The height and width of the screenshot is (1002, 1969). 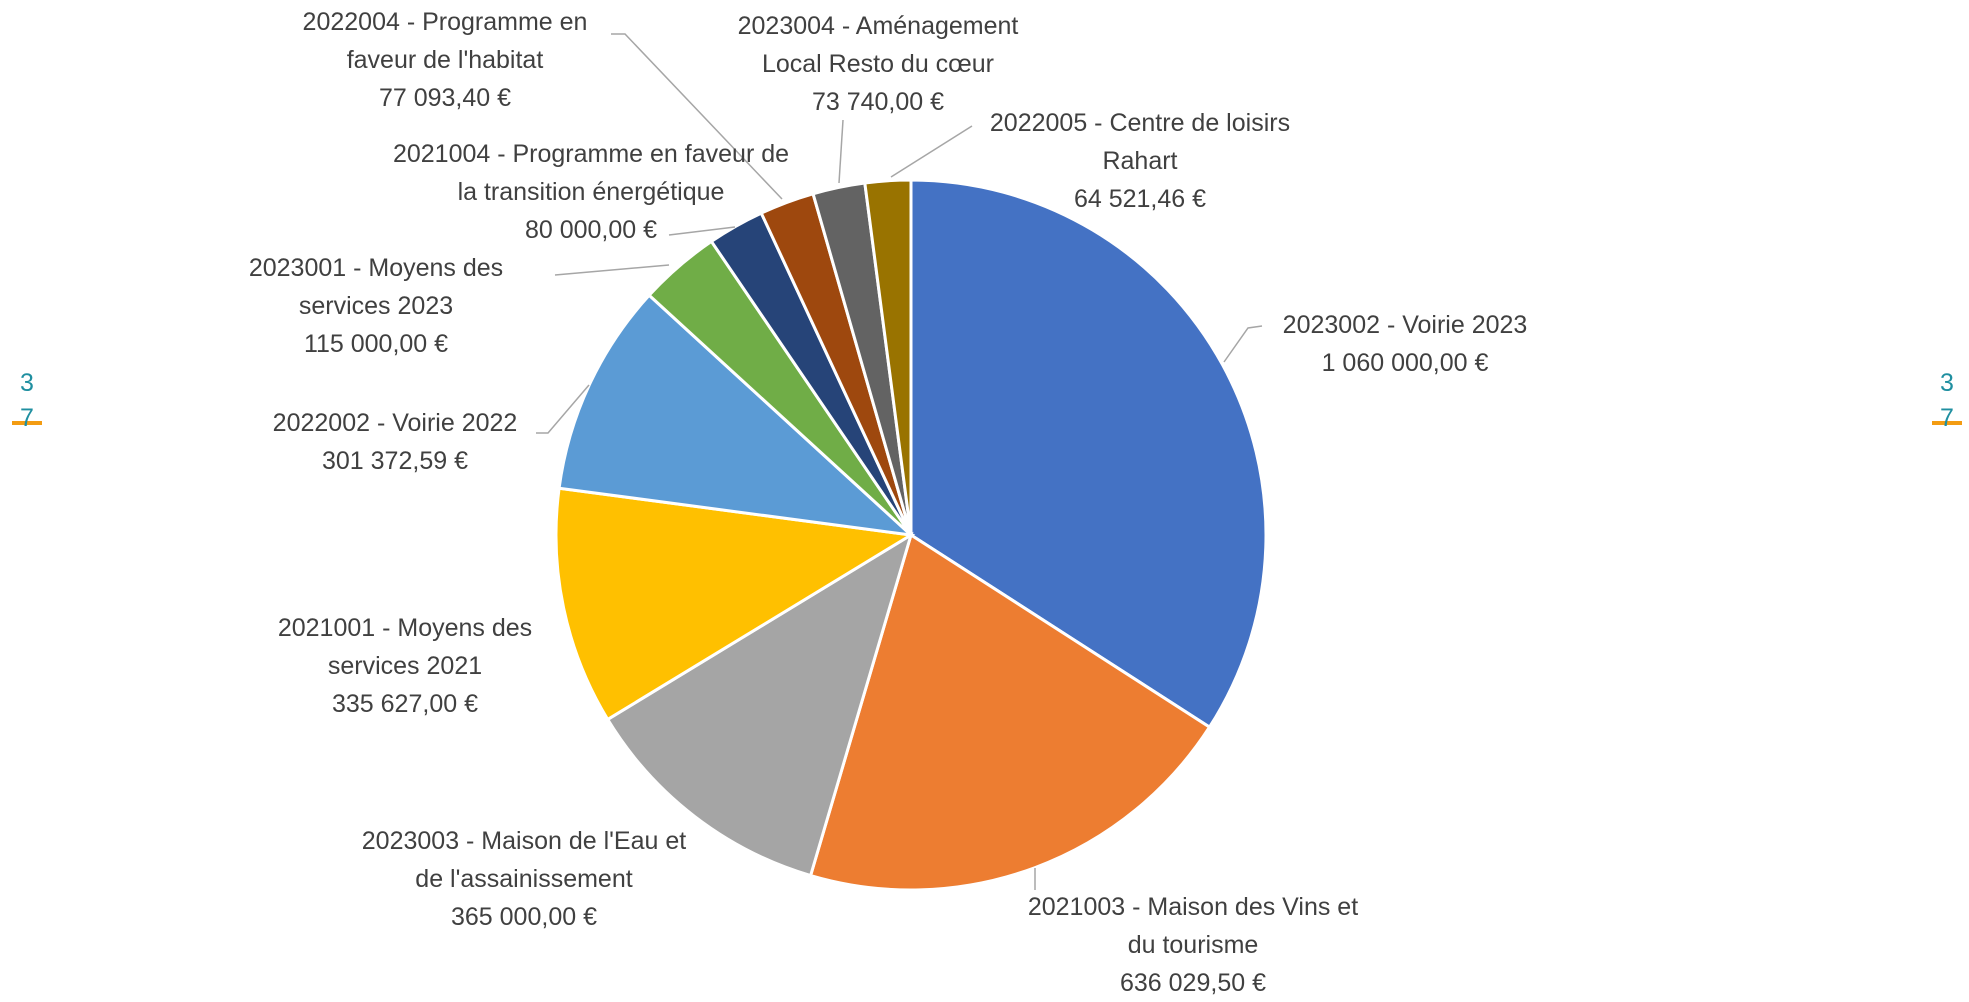 What do you see at coordinates (1140, 199) in the screenshot?
I see `value-label: 64 521,46 €` at bounding box center [1140, 199].